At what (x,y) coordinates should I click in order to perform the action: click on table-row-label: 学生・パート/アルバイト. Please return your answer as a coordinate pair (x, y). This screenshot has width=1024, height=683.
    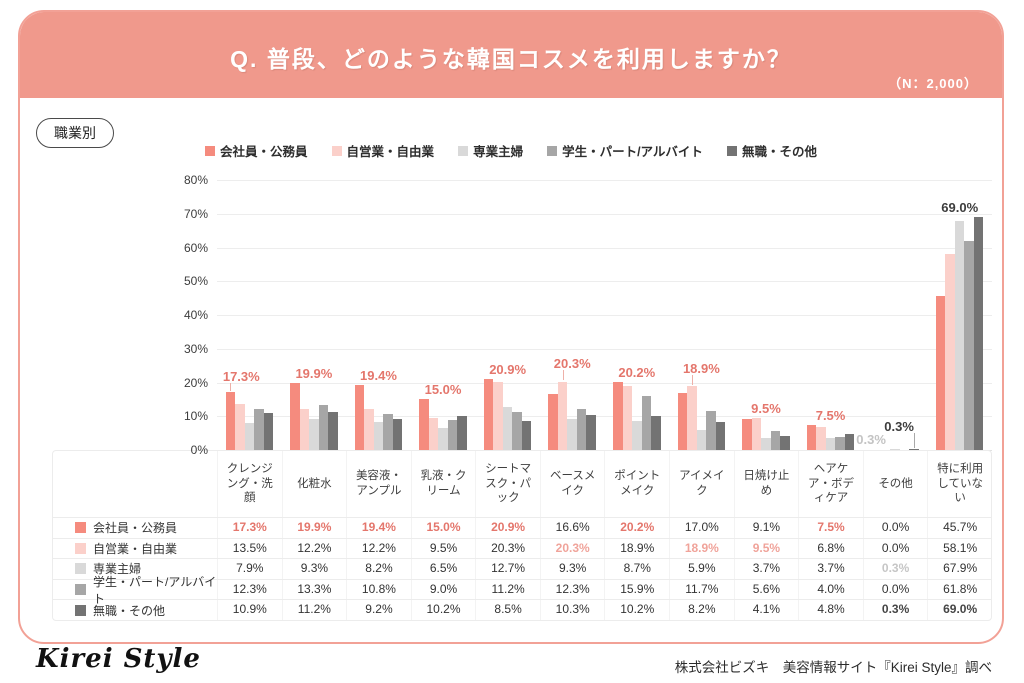
    Looking at the image, I should click on (135, 590).